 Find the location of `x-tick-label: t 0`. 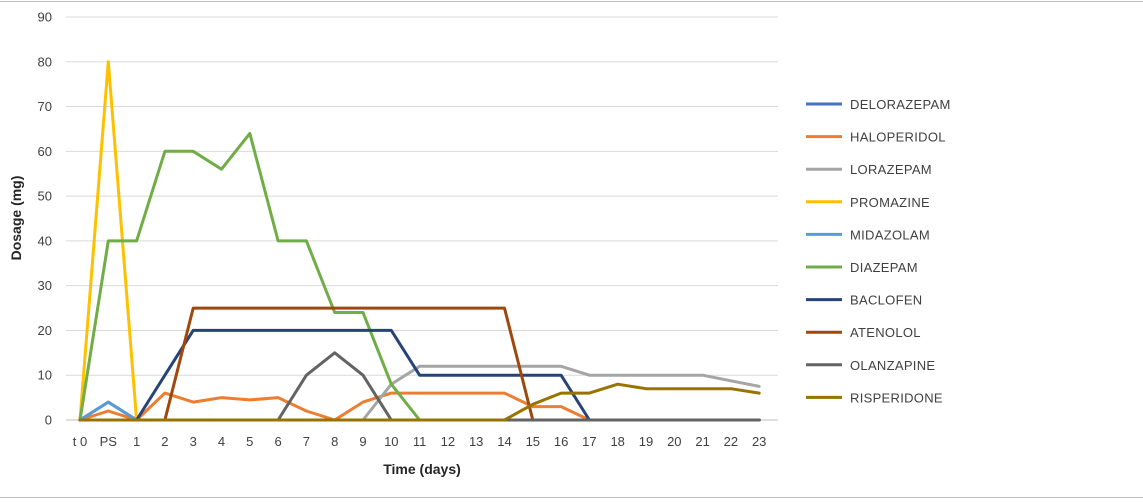

x-tick-label: t 0 is located at coordinates (80, 441).